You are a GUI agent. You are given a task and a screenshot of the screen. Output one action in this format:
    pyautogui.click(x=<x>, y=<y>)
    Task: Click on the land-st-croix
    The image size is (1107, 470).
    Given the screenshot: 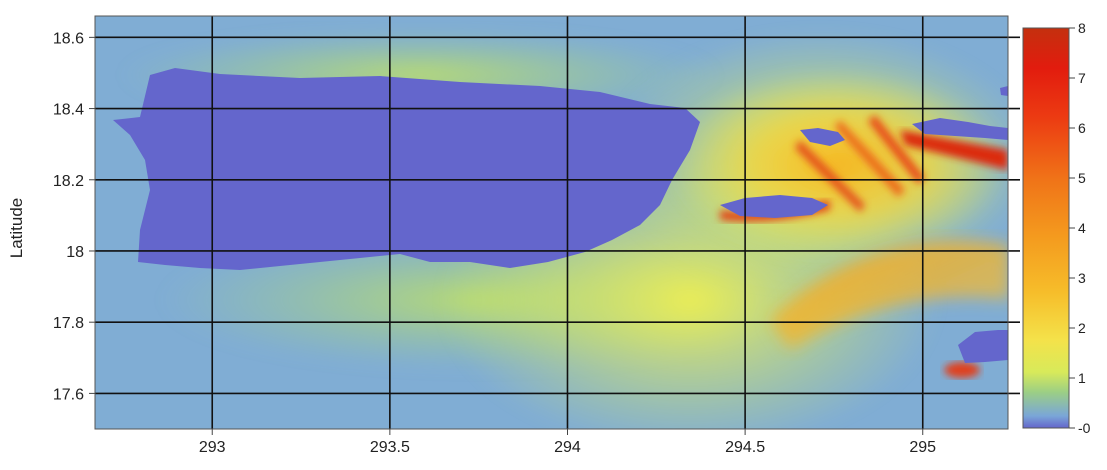 What is the action you would take?
    pyautogui.click(x=983, y=346)
    